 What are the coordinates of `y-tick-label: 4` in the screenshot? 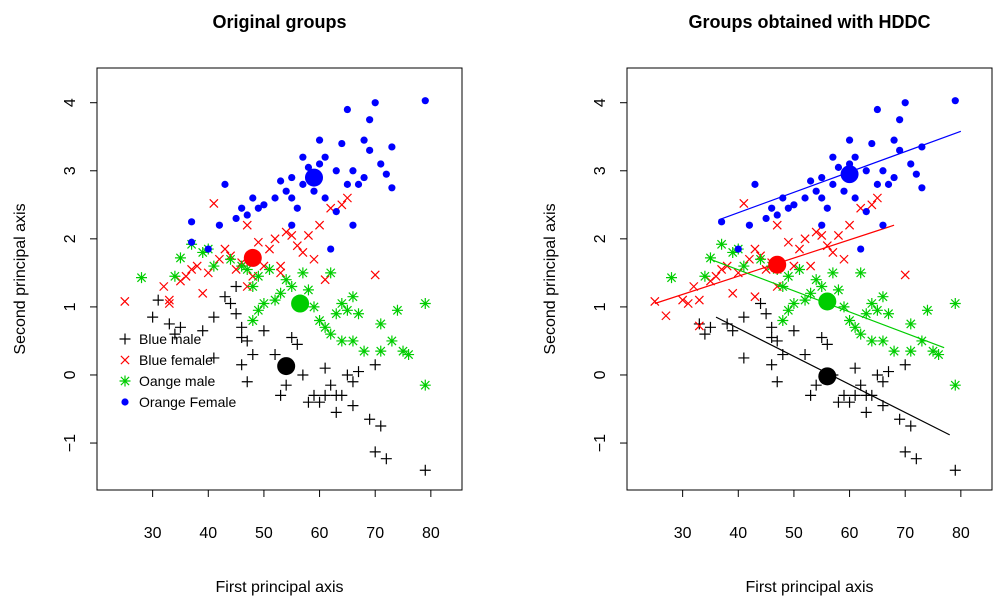 It's located at (70, 102).